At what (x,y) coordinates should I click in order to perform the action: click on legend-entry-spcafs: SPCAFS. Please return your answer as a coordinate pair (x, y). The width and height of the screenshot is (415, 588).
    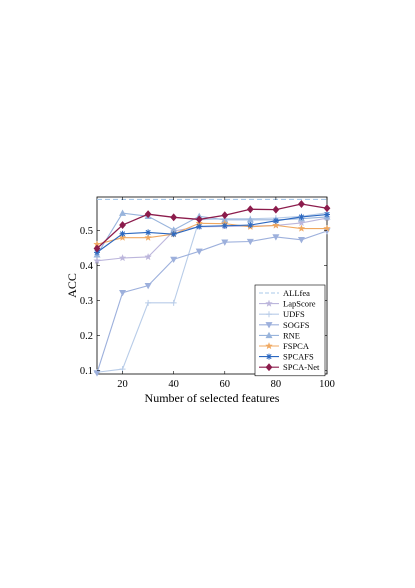
    Looking at the image, I should click on (286, 357).